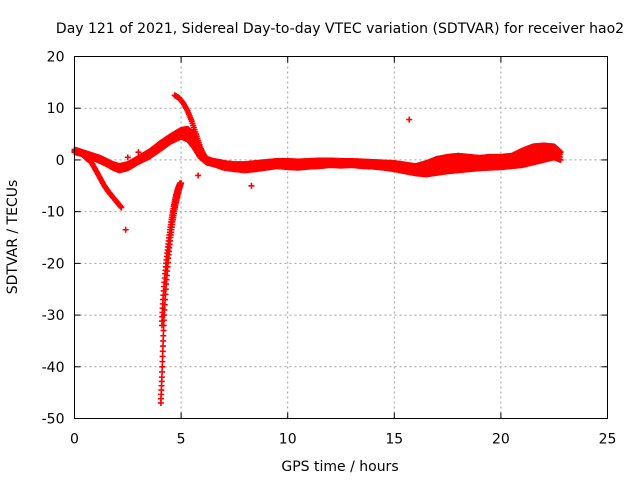 The image size is (640, 480). Describe the element at coordinates (339, 467) in the screenshot. I see `x-axis-label: GPS time / hours` at that location.